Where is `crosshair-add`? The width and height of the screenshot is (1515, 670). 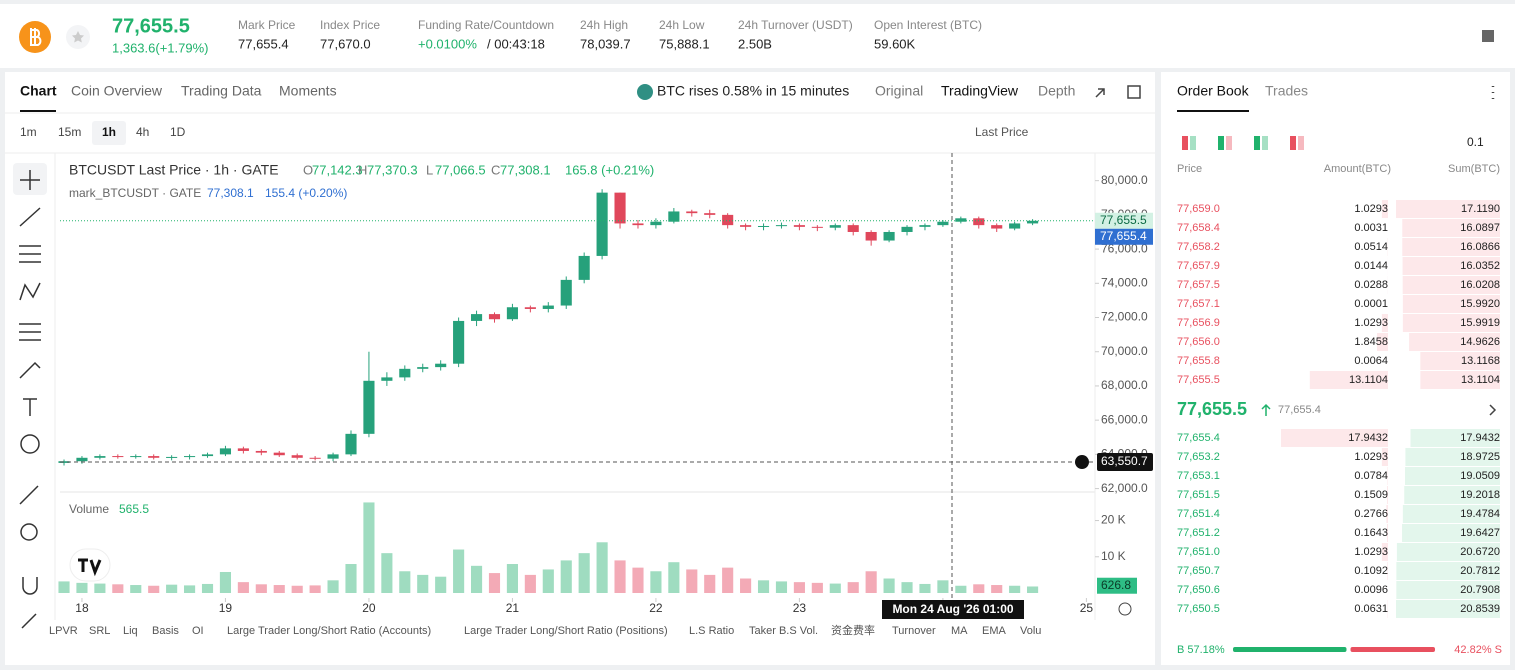
crosshair-add is located at coordinates (1082, 462).